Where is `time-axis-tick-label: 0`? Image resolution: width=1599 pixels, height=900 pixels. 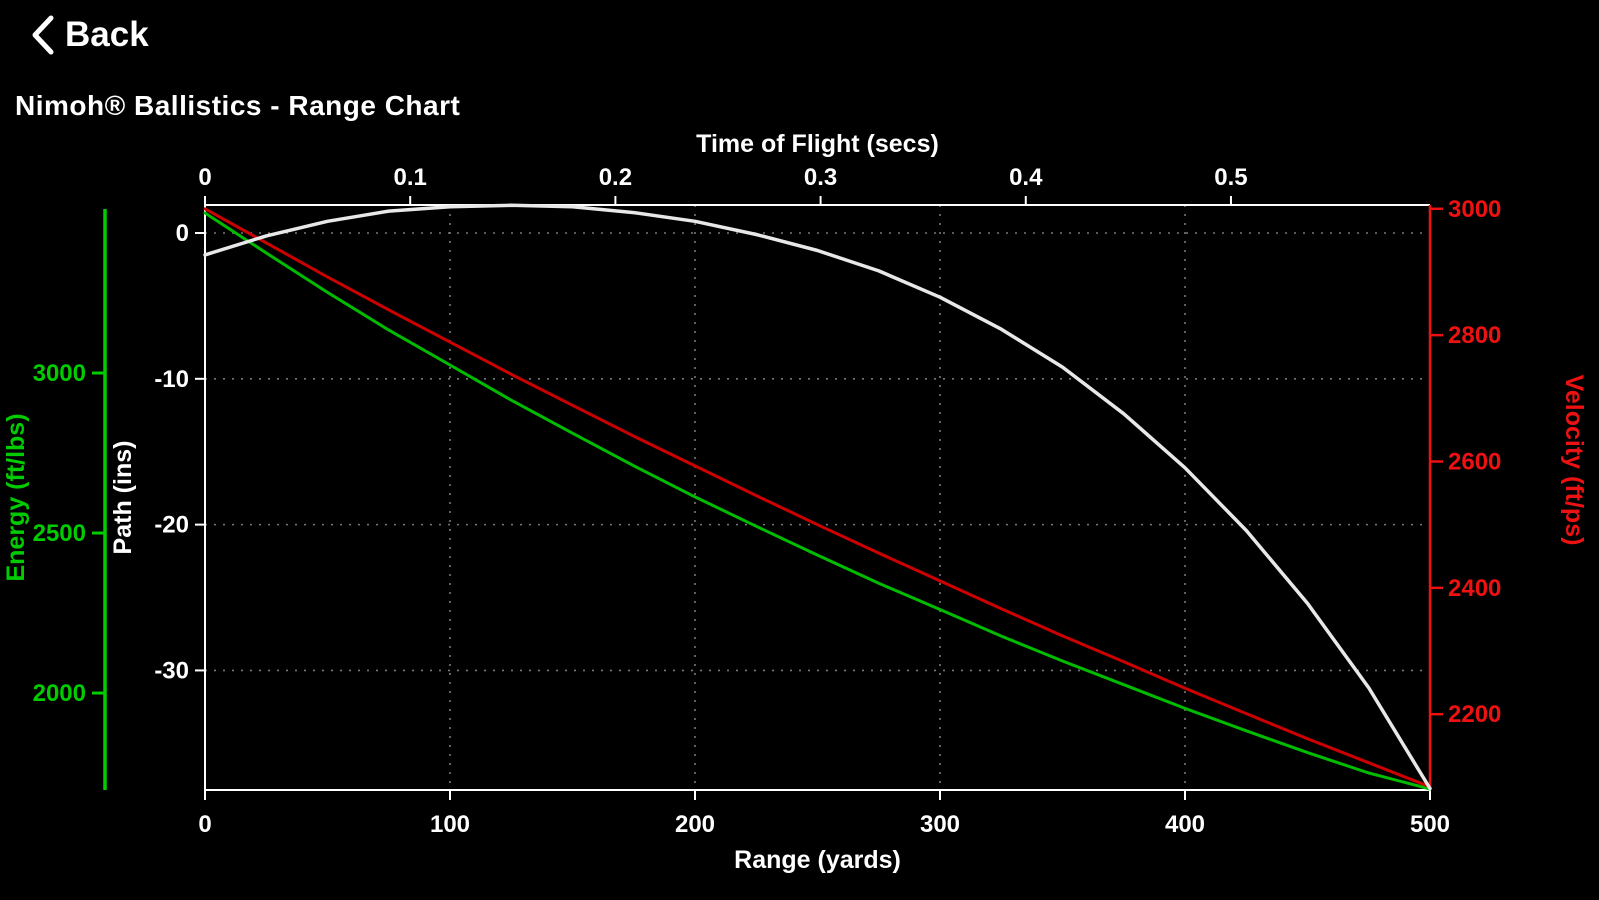 time-axis-tick-label: 0 is located at coordinates (204, 177).